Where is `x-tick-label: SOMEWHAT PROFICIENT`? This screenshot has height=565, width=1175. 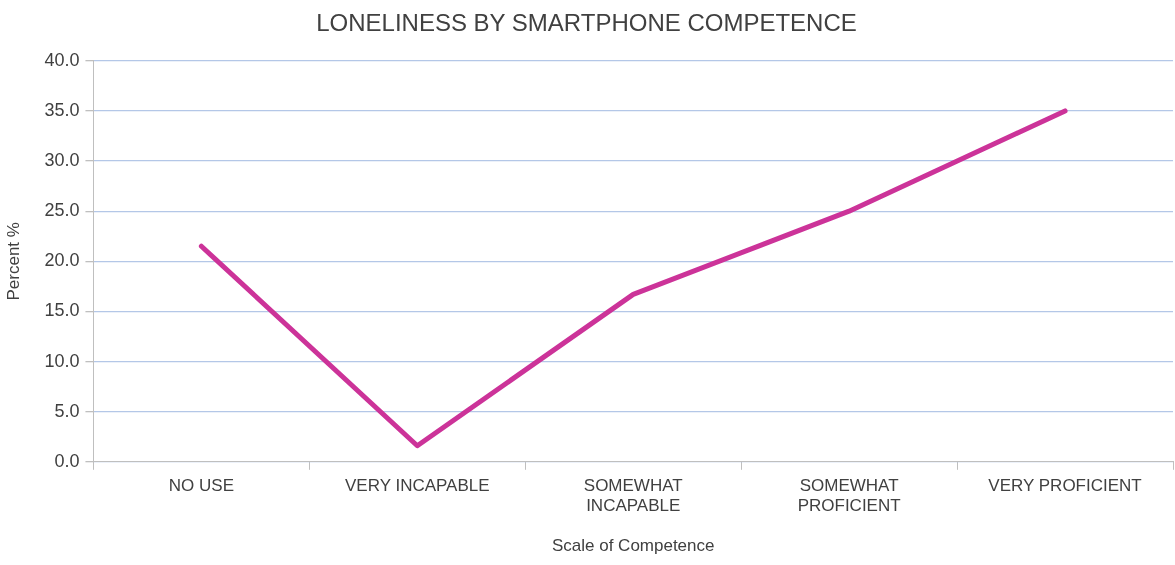 x-tick-label: SOMEWHAT PROFICIENT is located at coordinates (849, 495).